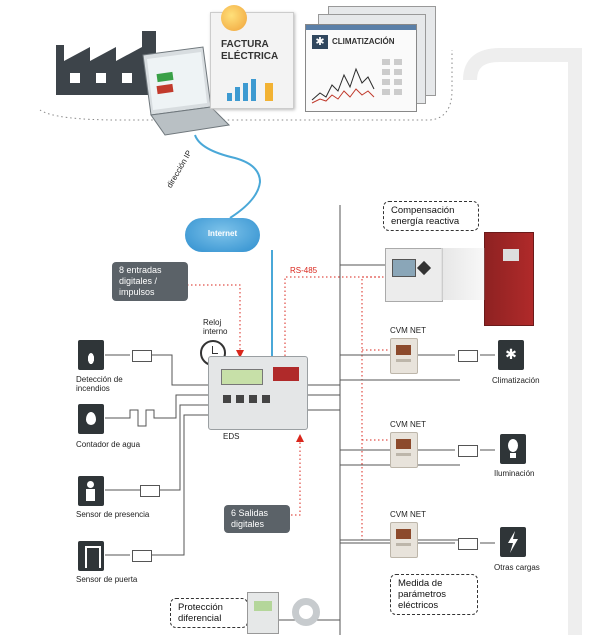 This screenshot has width=605, height=635. Describe the element at coordinates (258, 393) in the screenshot. I see `eds-device` at that location.